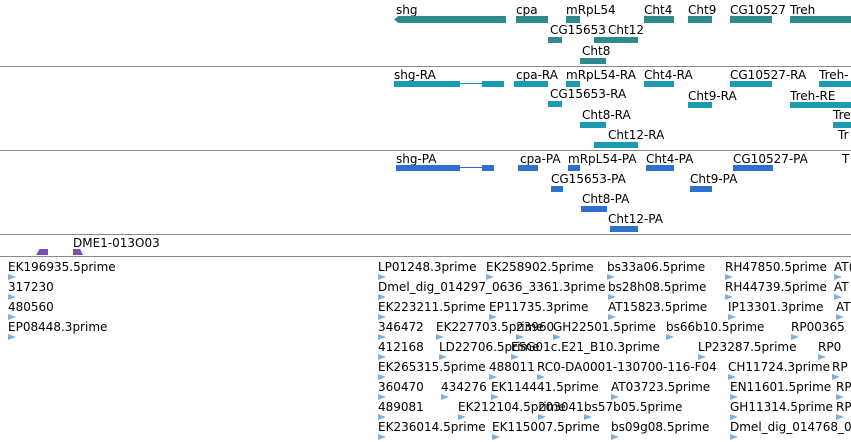  I want to click on protein-label: Cht4-PA, so click(670, 159).